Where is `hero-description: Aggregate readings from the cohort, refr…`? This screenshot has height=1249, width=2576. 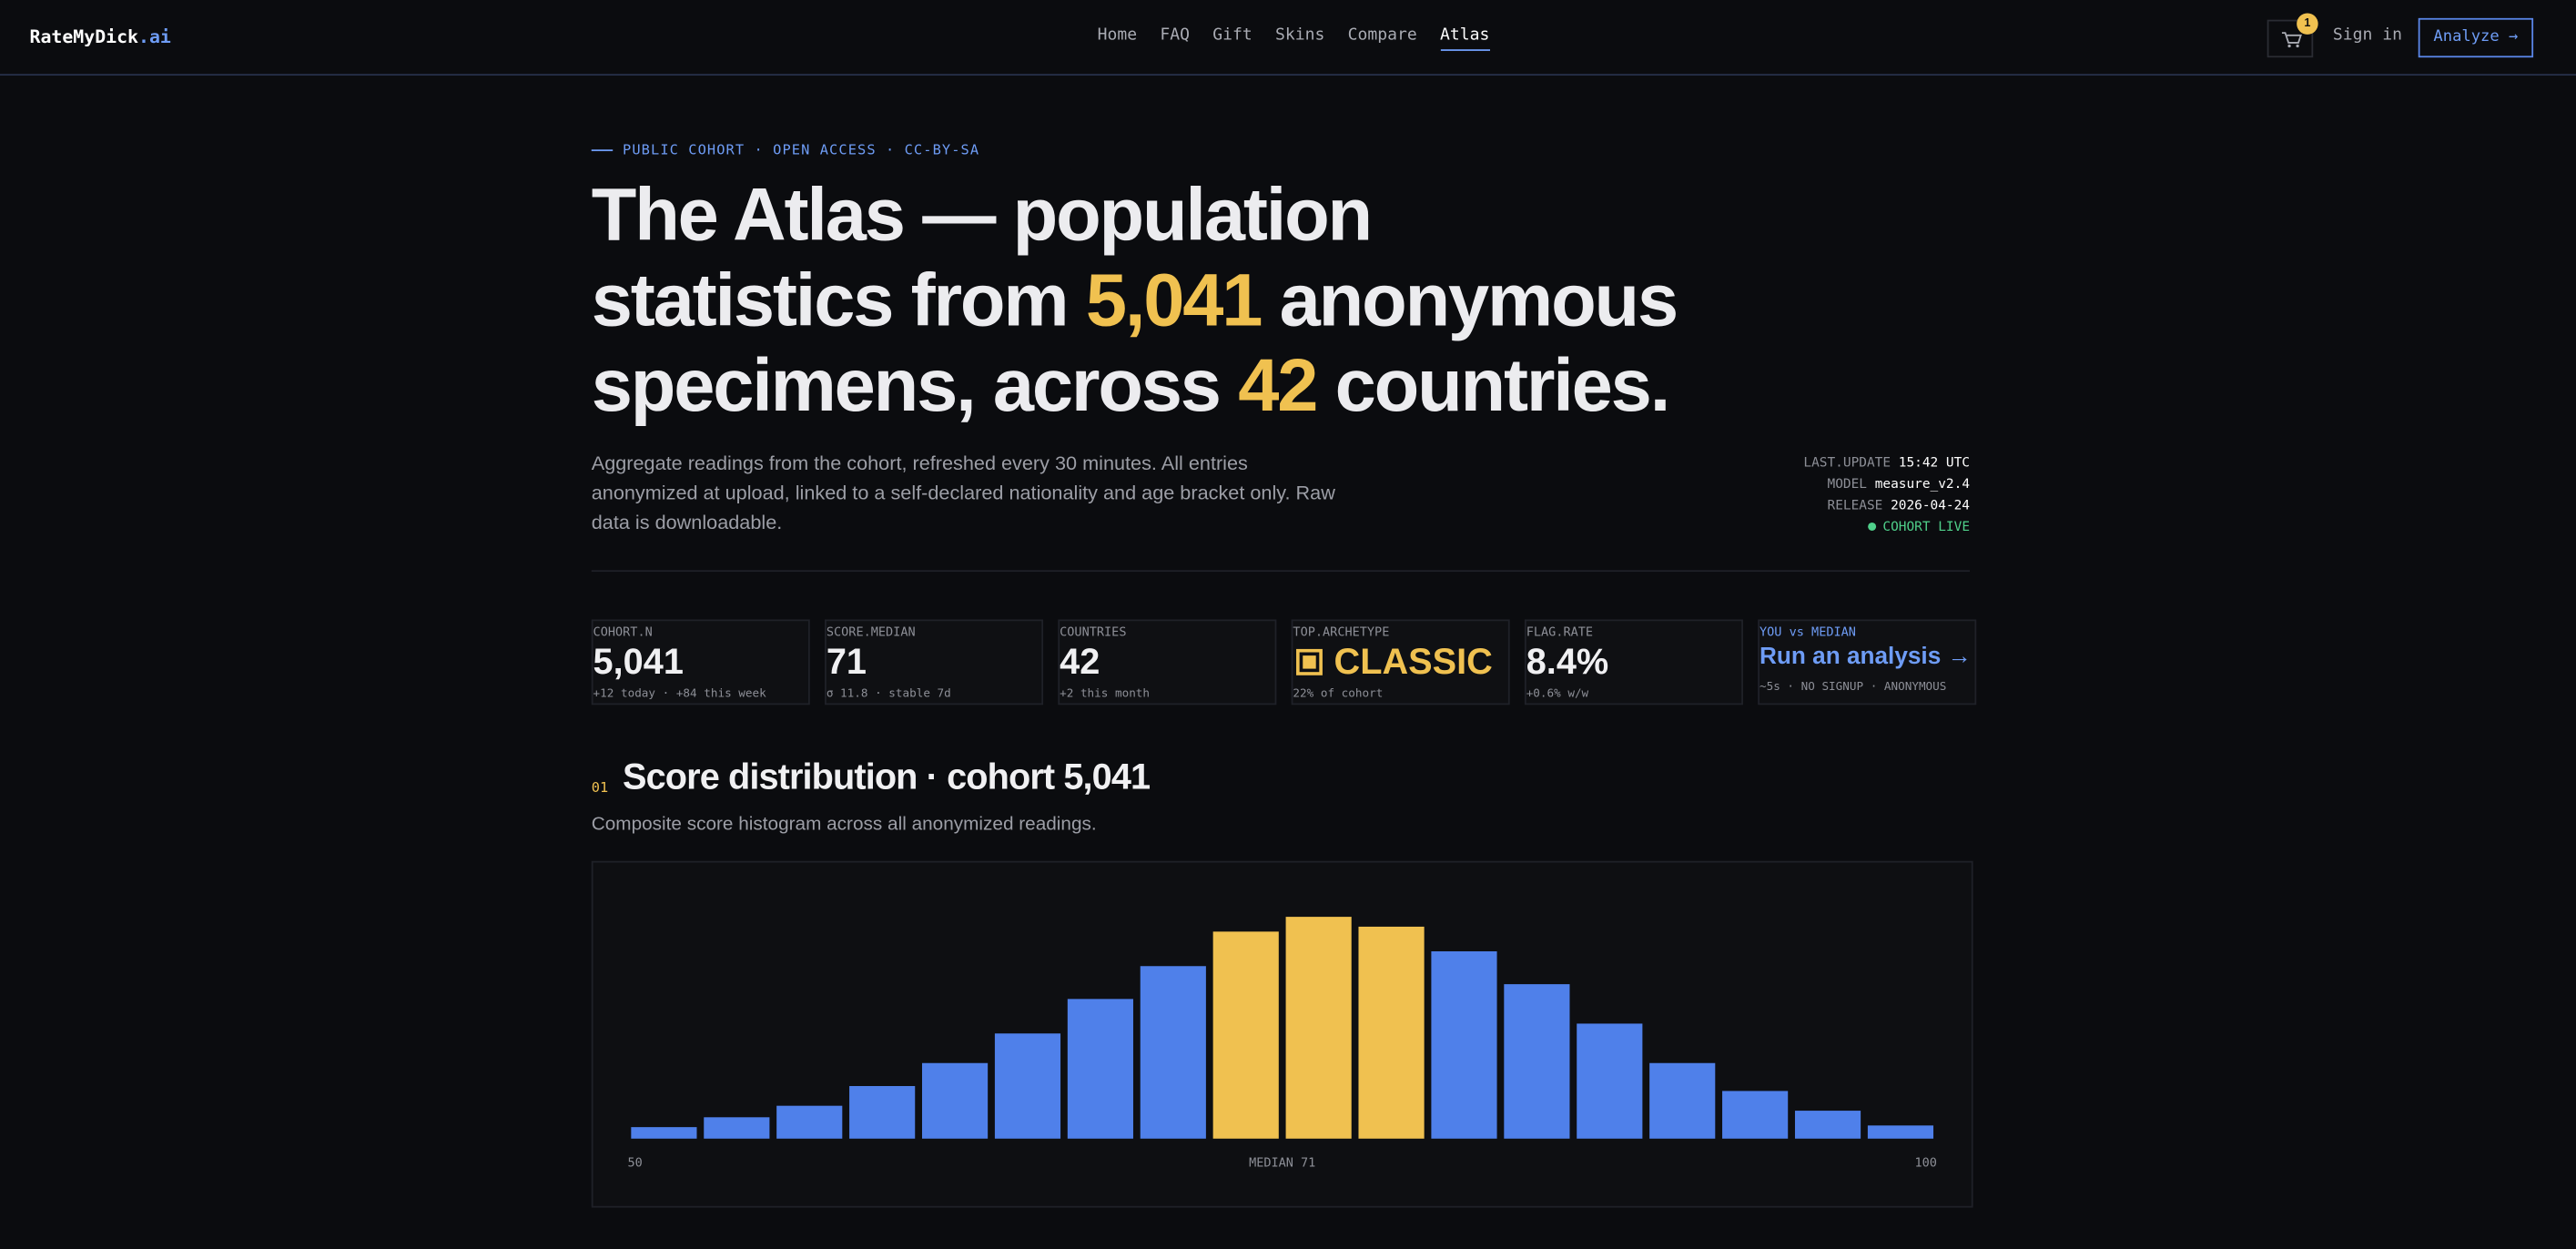 hero-description: Aggregate readings from the cohort, refr… is located at coordinates (963, 493).